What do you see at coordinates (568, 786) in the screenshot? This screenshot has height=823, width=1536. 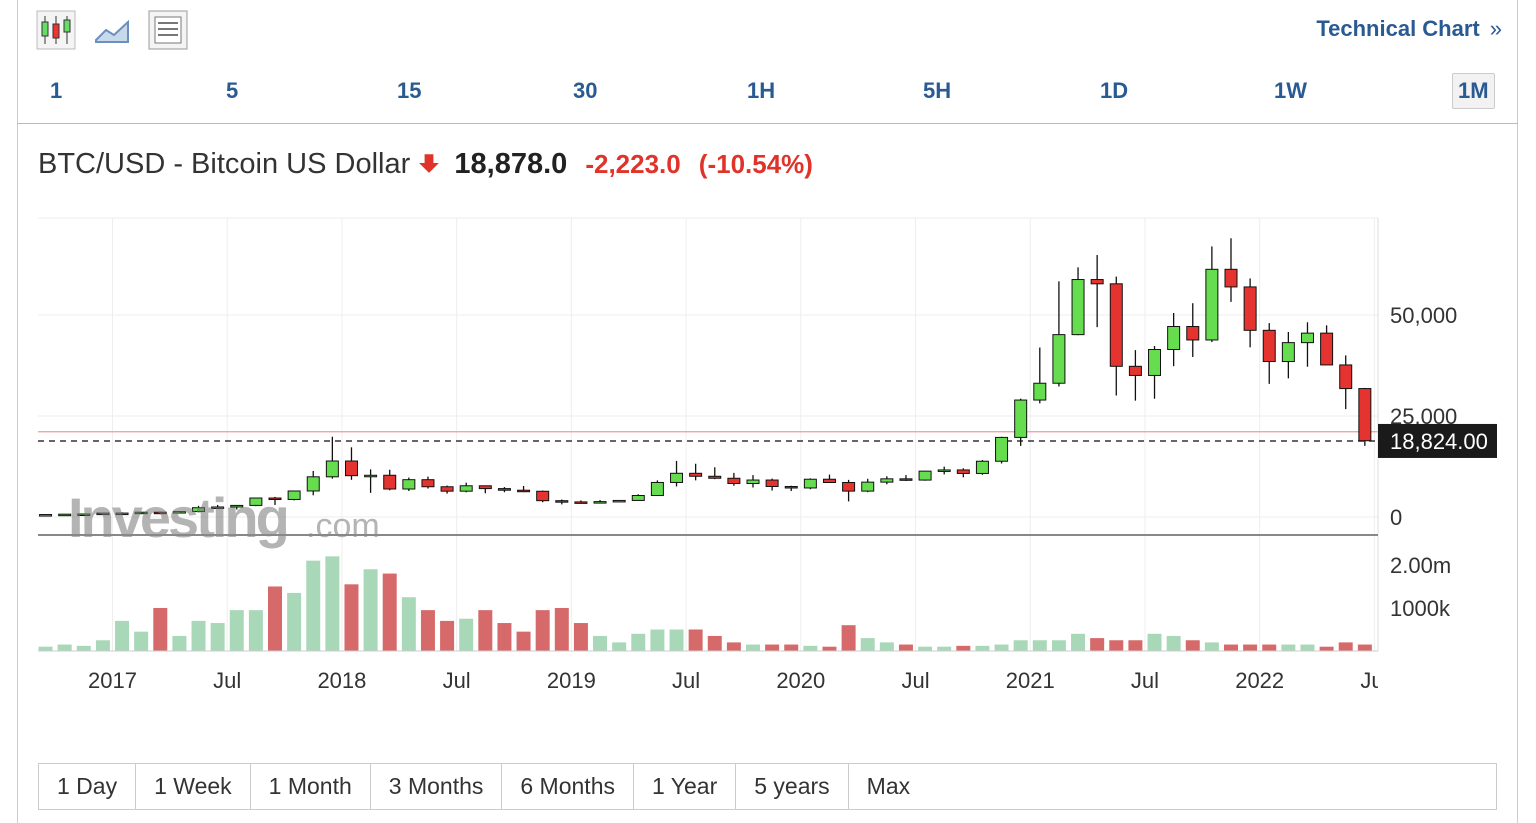 I see `range-button: 6 Months` at bounding box center [568, 786].